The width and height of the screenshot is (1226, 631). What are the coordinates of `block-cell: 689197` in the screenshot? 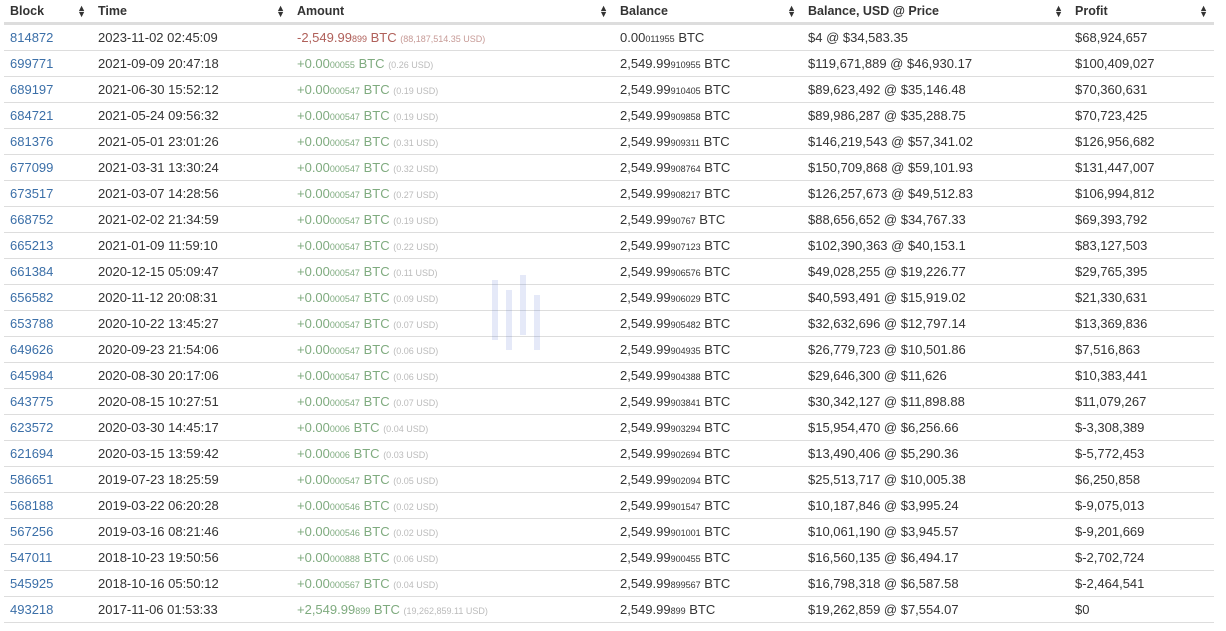 It's located at (48, 89).